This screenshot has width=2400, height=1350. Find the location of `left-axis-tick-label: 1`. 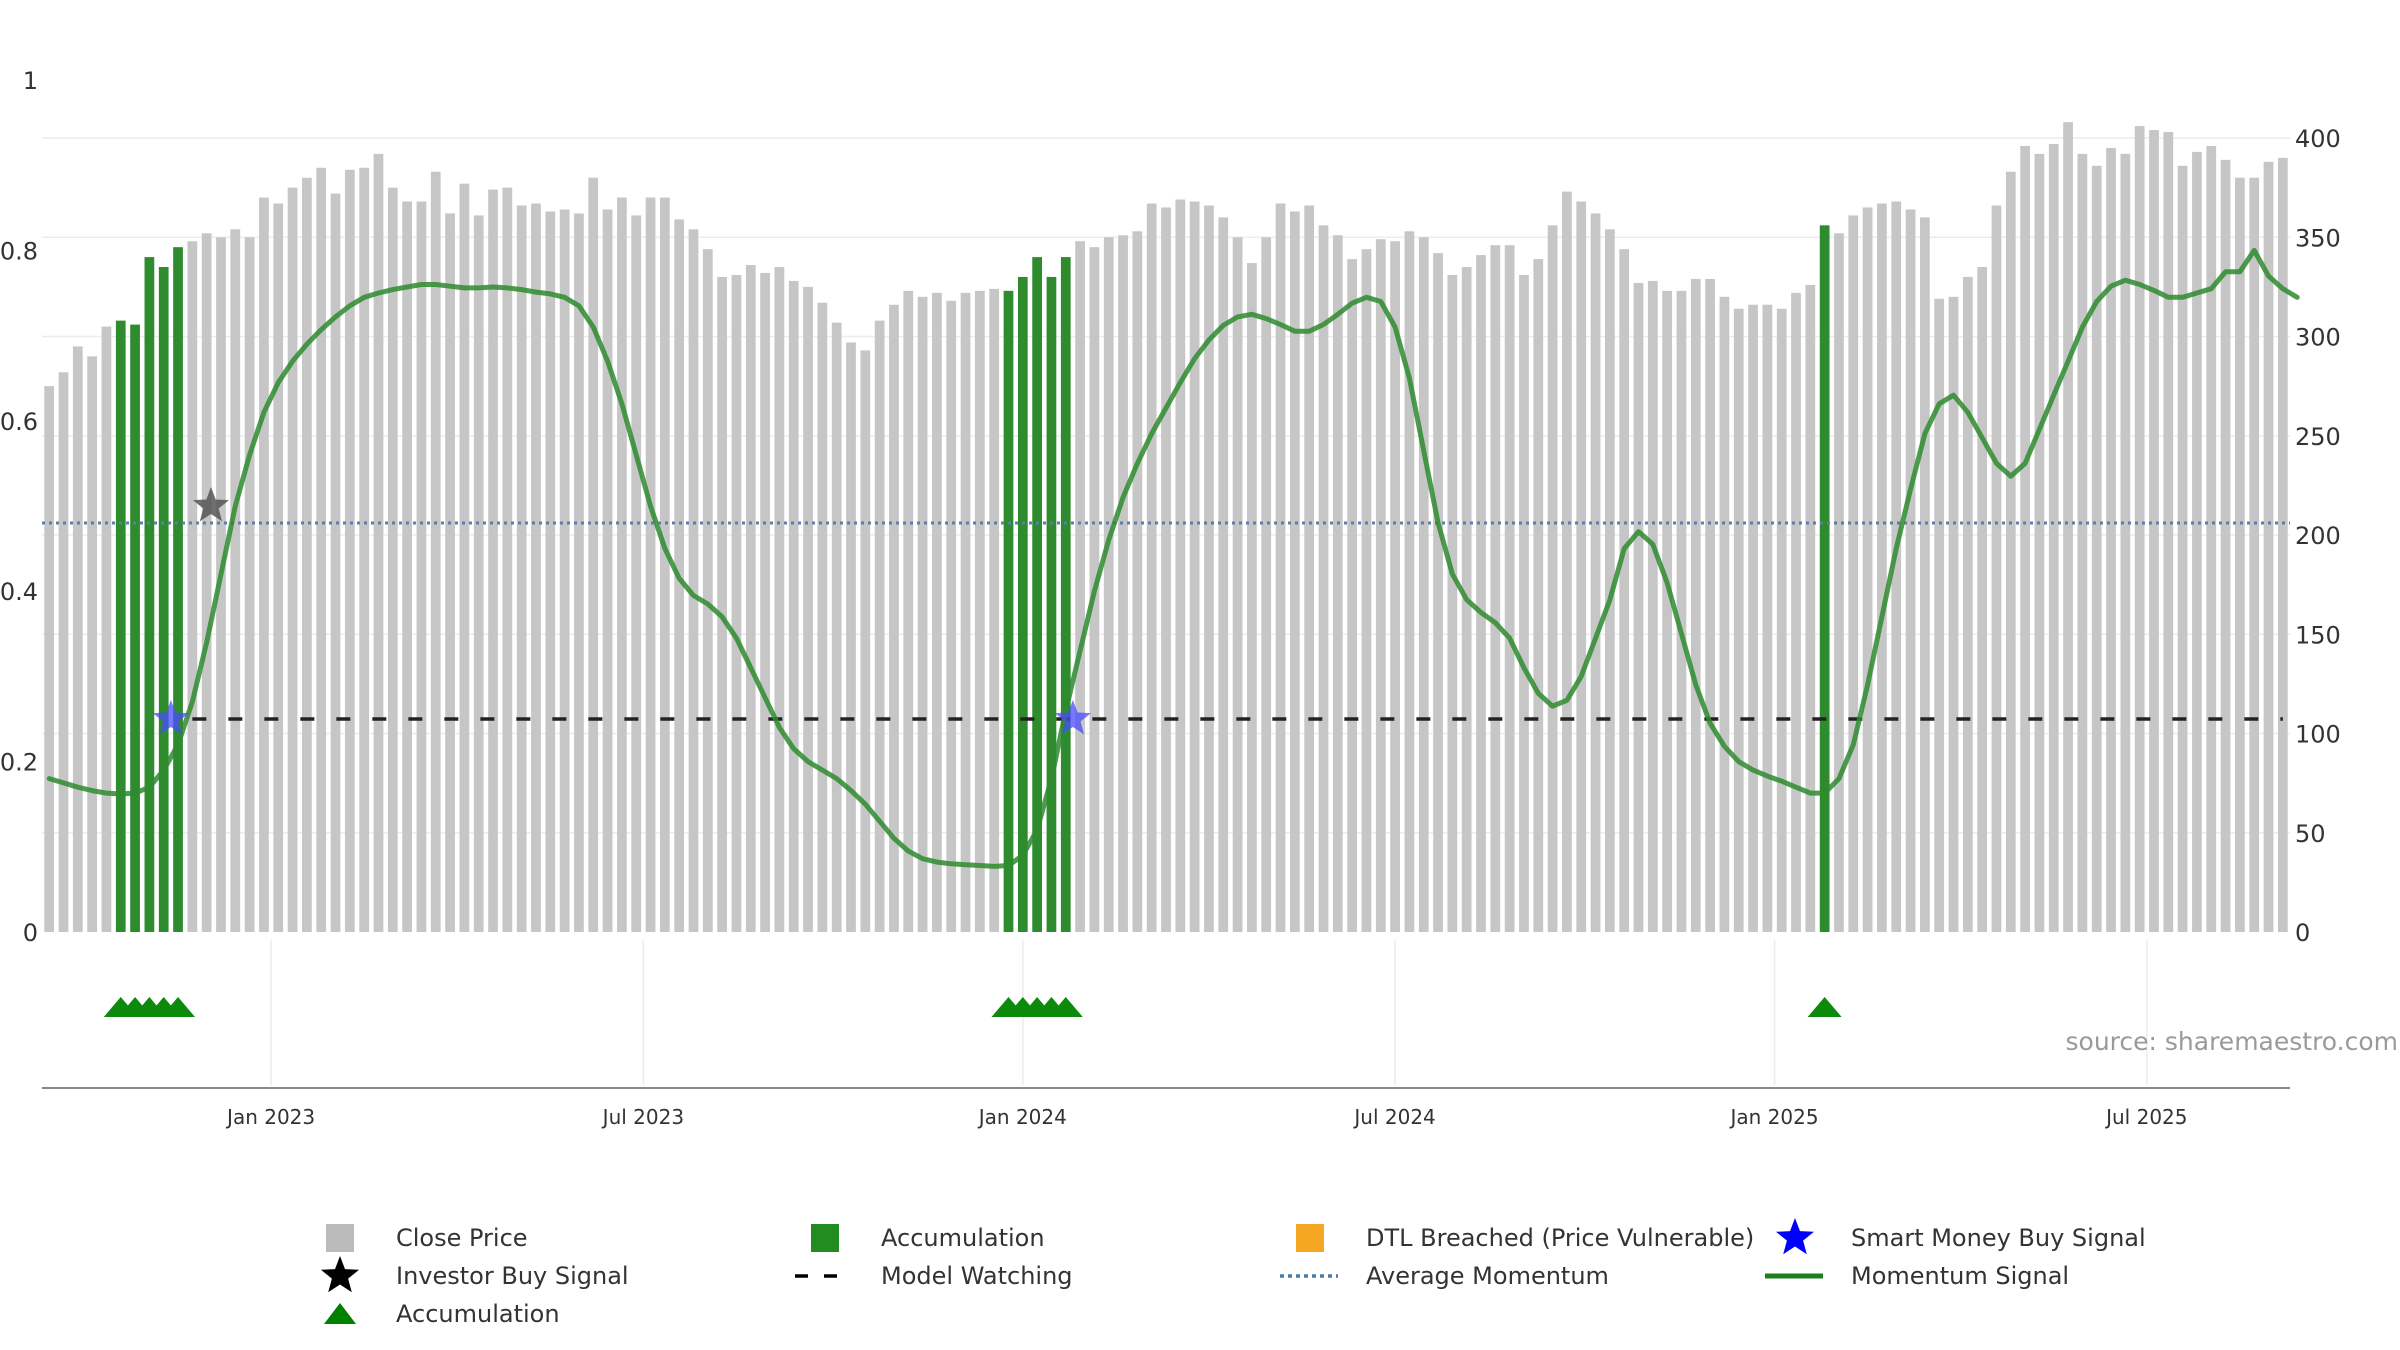

left-axis-tick-label: 1 is located at coordinates (30, 81).